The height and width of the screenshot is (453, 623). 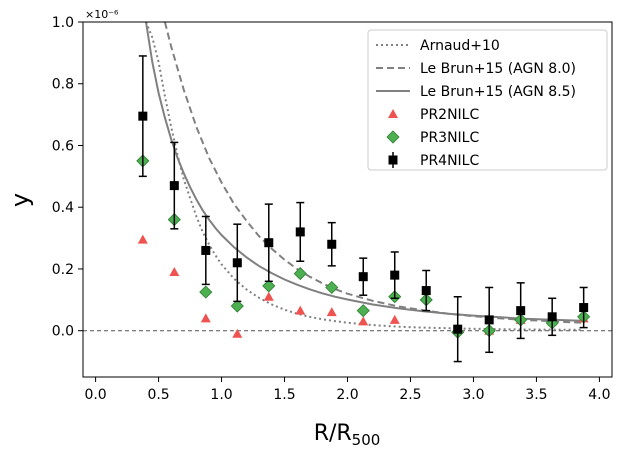 I want to click on y-tick-label: 0.6, so click(x=63, y=146).